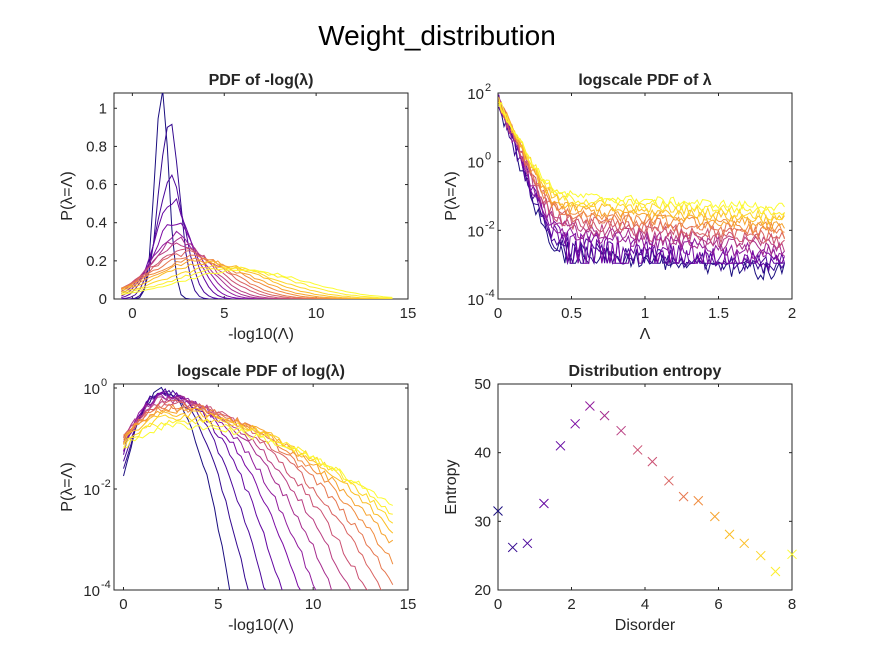 This screenshot has width=875, height=656. Describe the element at coordinates (645, 334) in the screenshot. I see `x-axis-label: Λ` at that location.